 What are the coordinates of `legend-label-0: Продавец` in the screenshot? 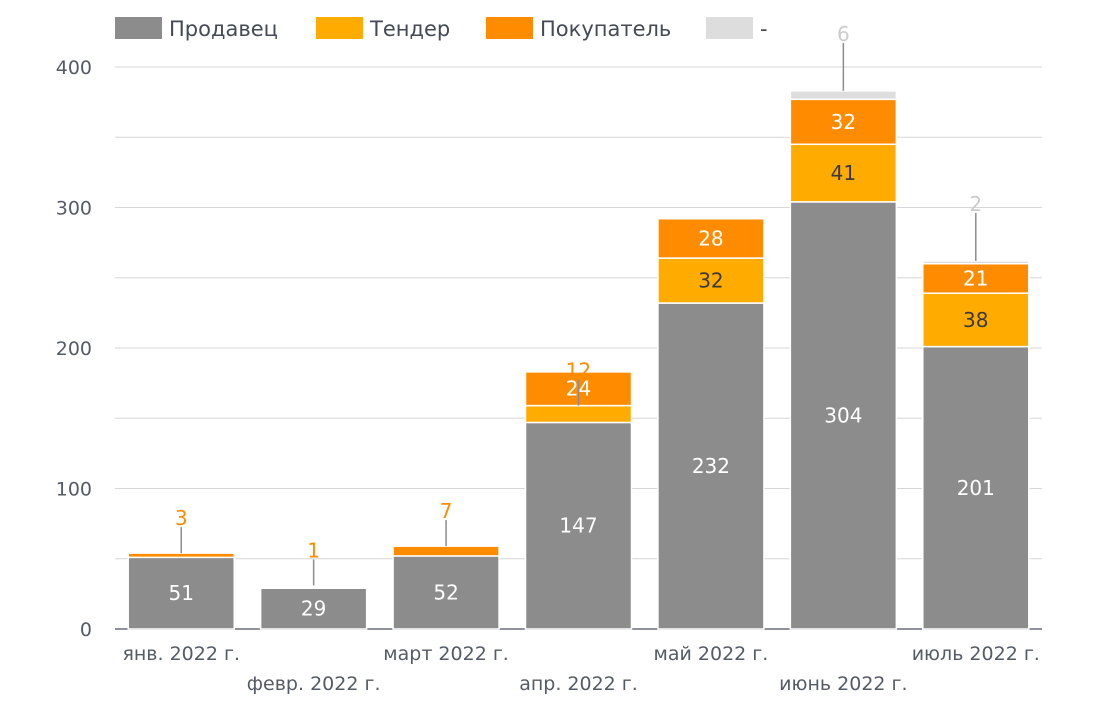 It's located at (223, 29).